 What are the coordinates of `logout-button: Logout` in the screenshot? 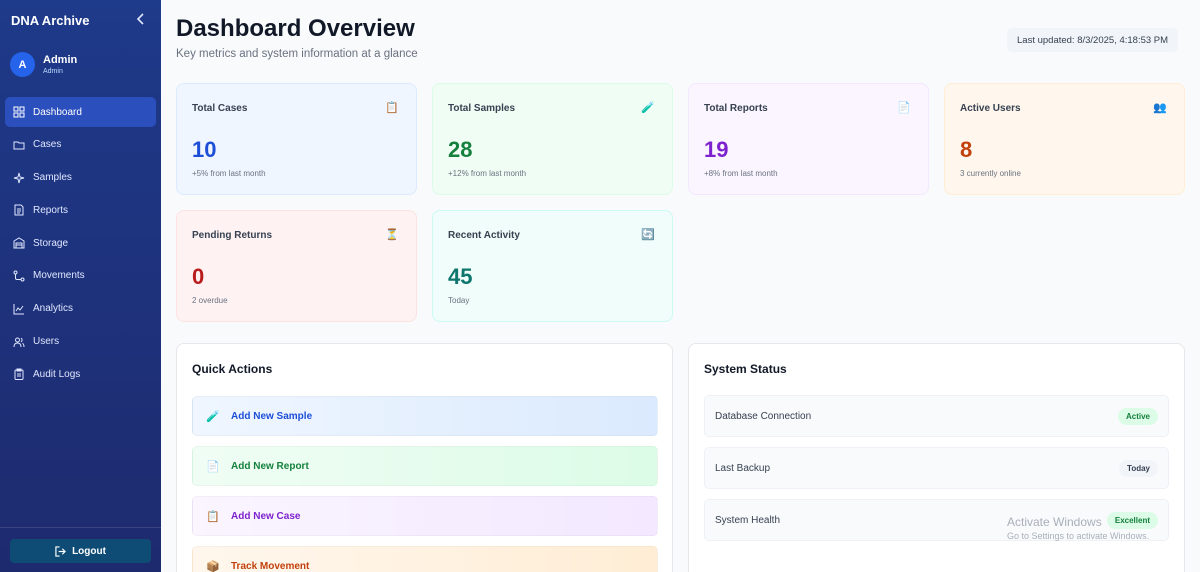 It's located at (80, 551).